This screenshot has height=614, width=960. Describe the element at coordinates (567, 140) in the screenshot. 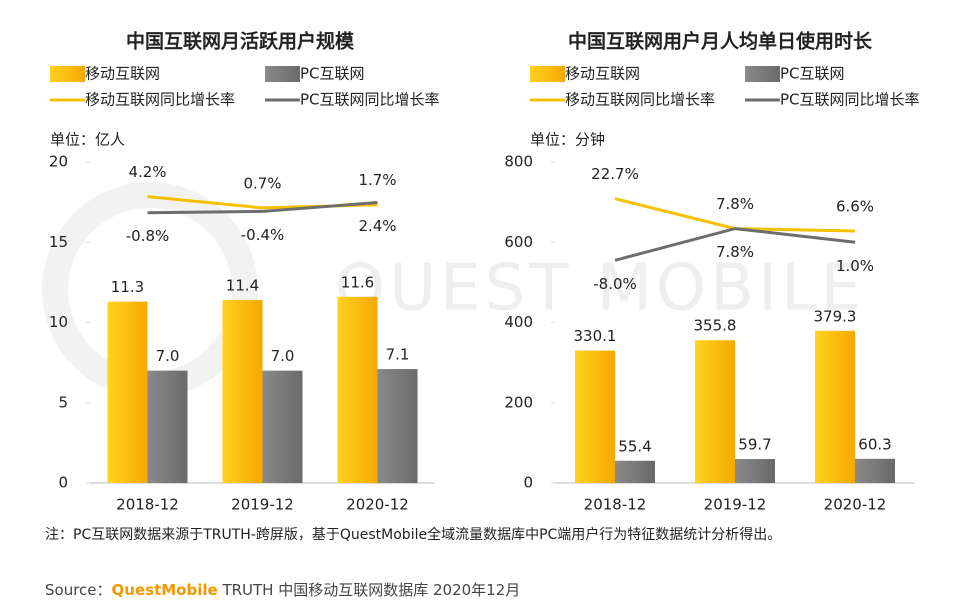

I see `unit-label: 单位：分钟` at that location.